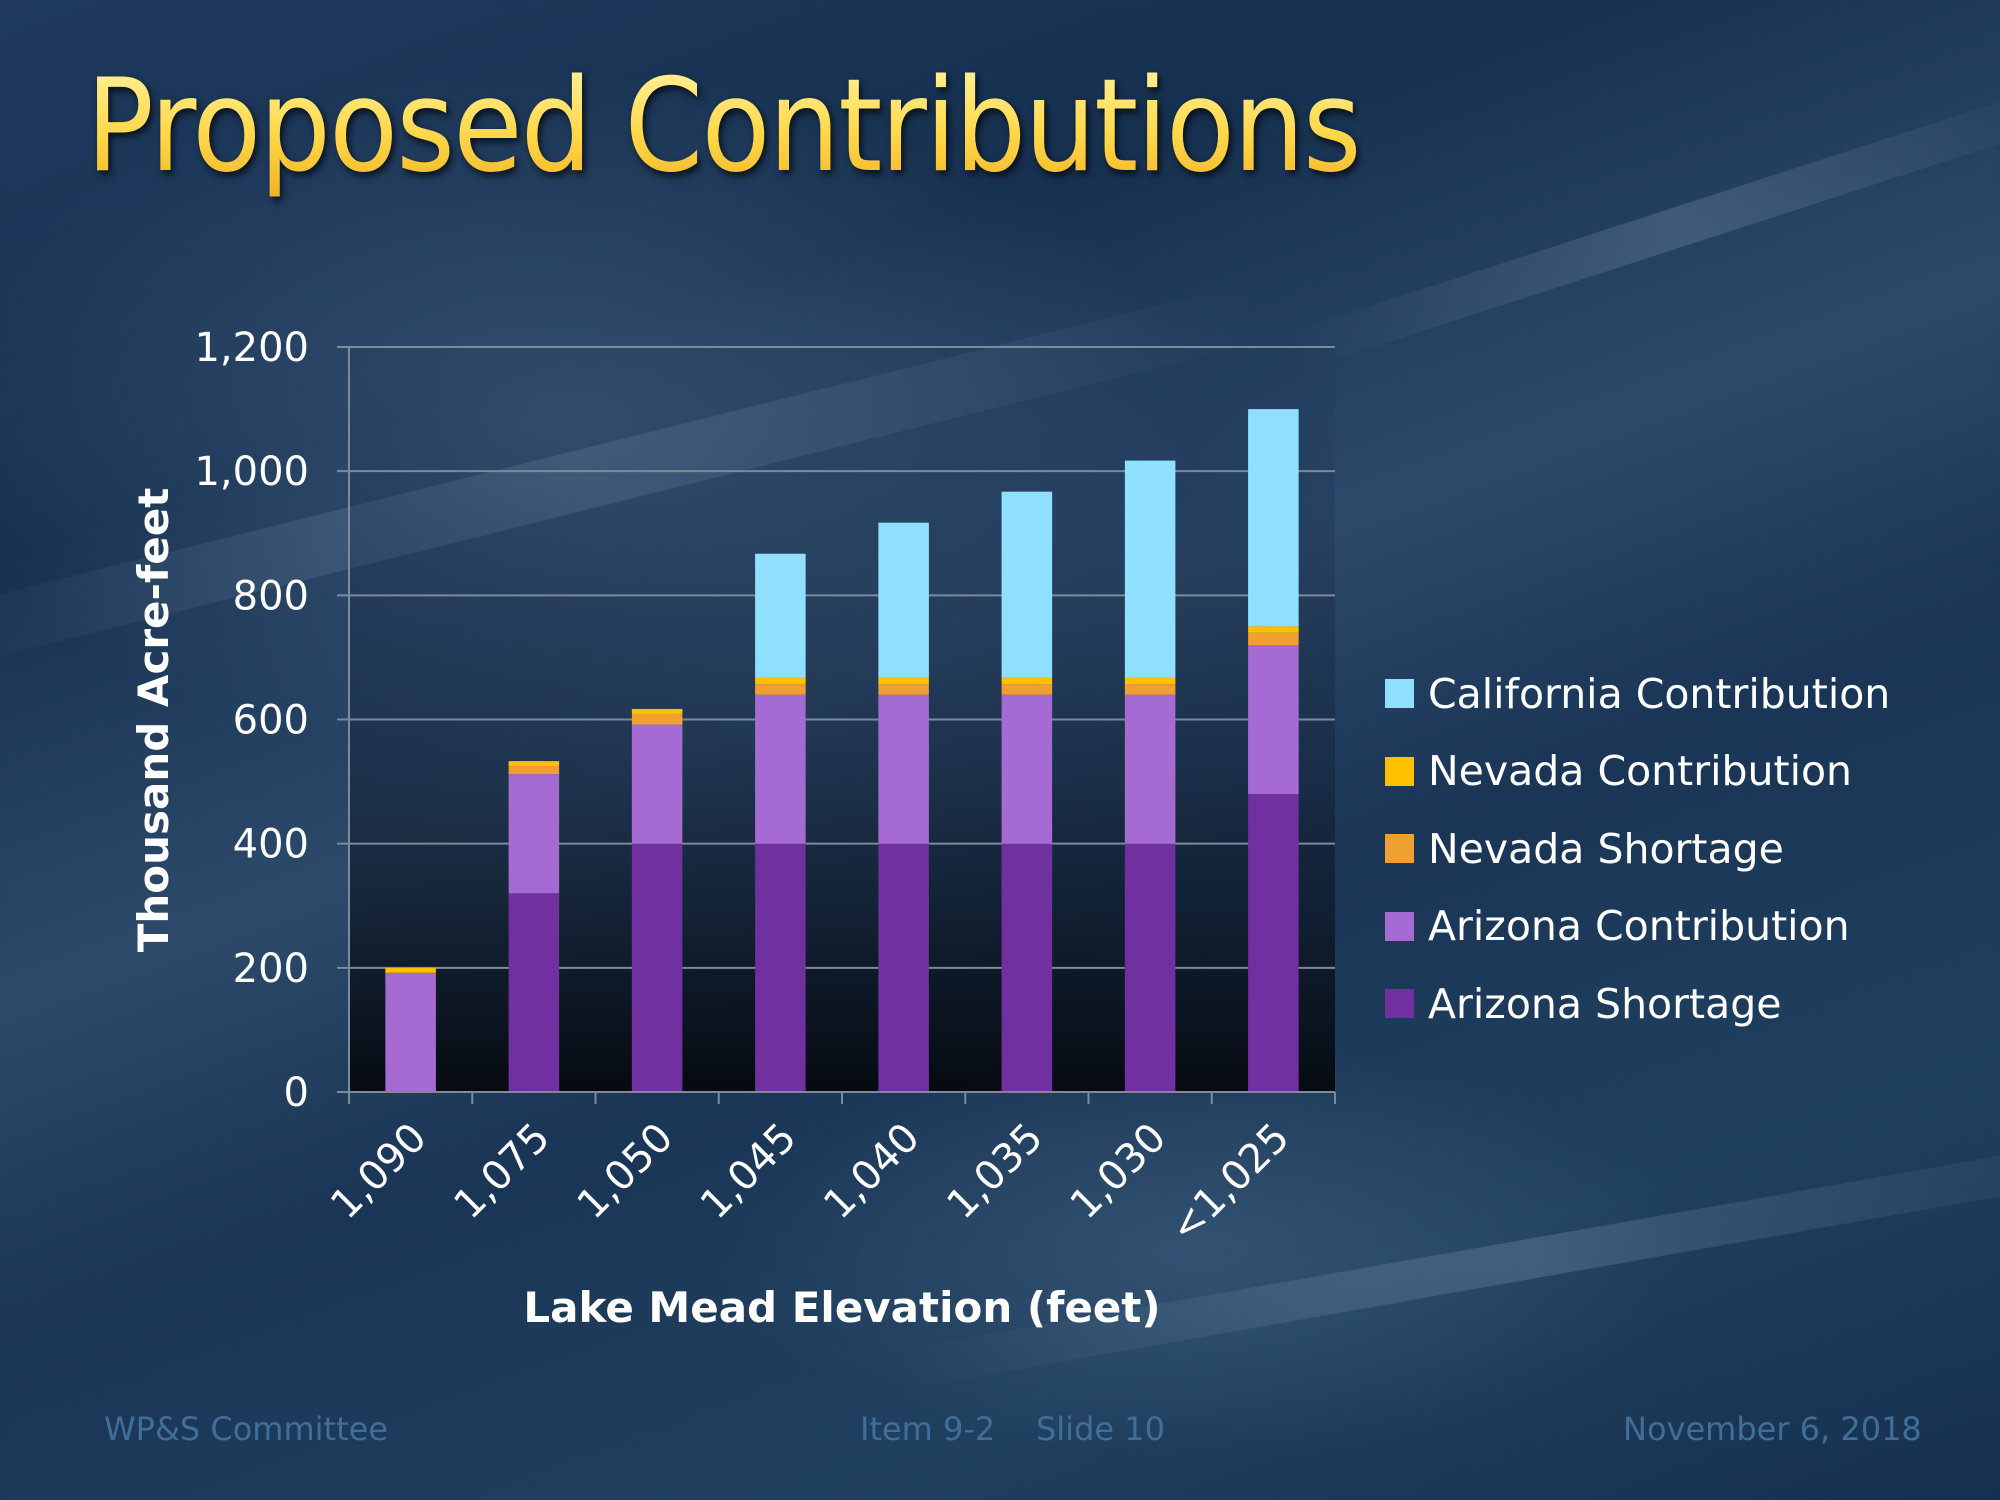 Image resolution: width=2000 pixels, height=1500 pixels. Describe the element at coordinates (1229, 1183) in the screenshot. I see `x-tick-label: <1,025` at that location.